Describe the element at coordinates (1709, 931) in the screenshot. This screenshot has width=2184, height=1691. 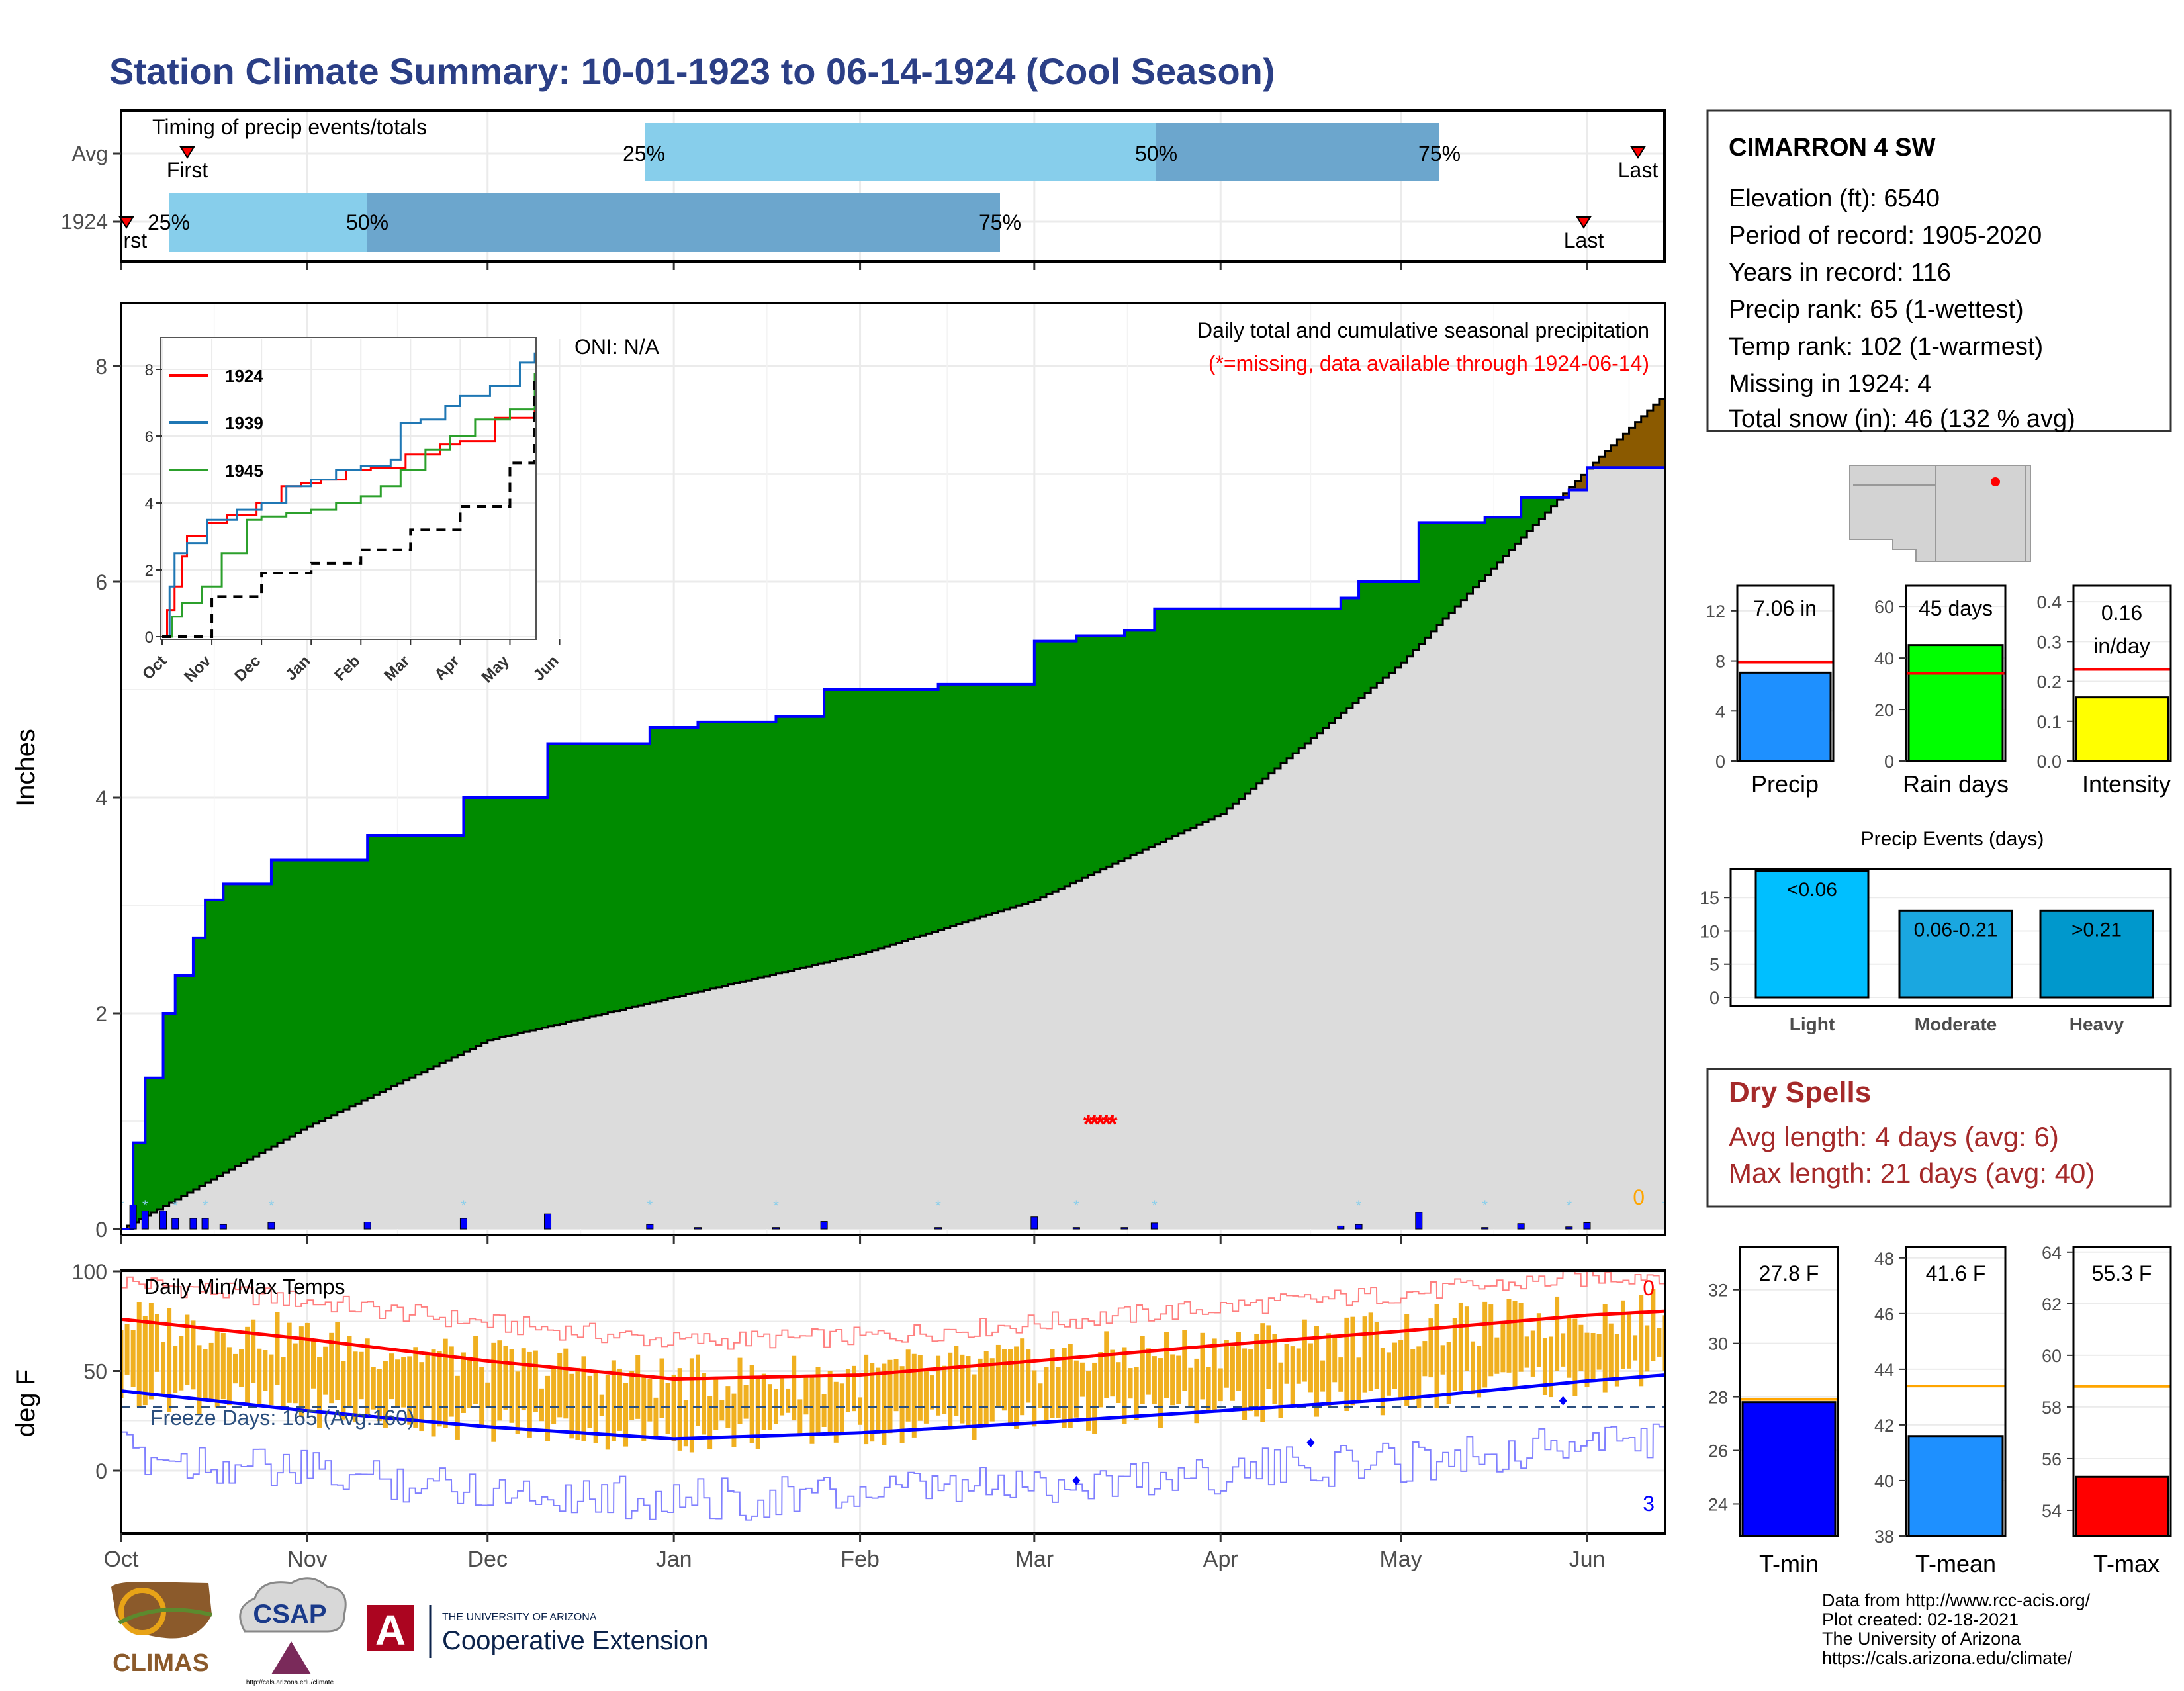
I see `events-y-tick-label-2: 10` at that location.